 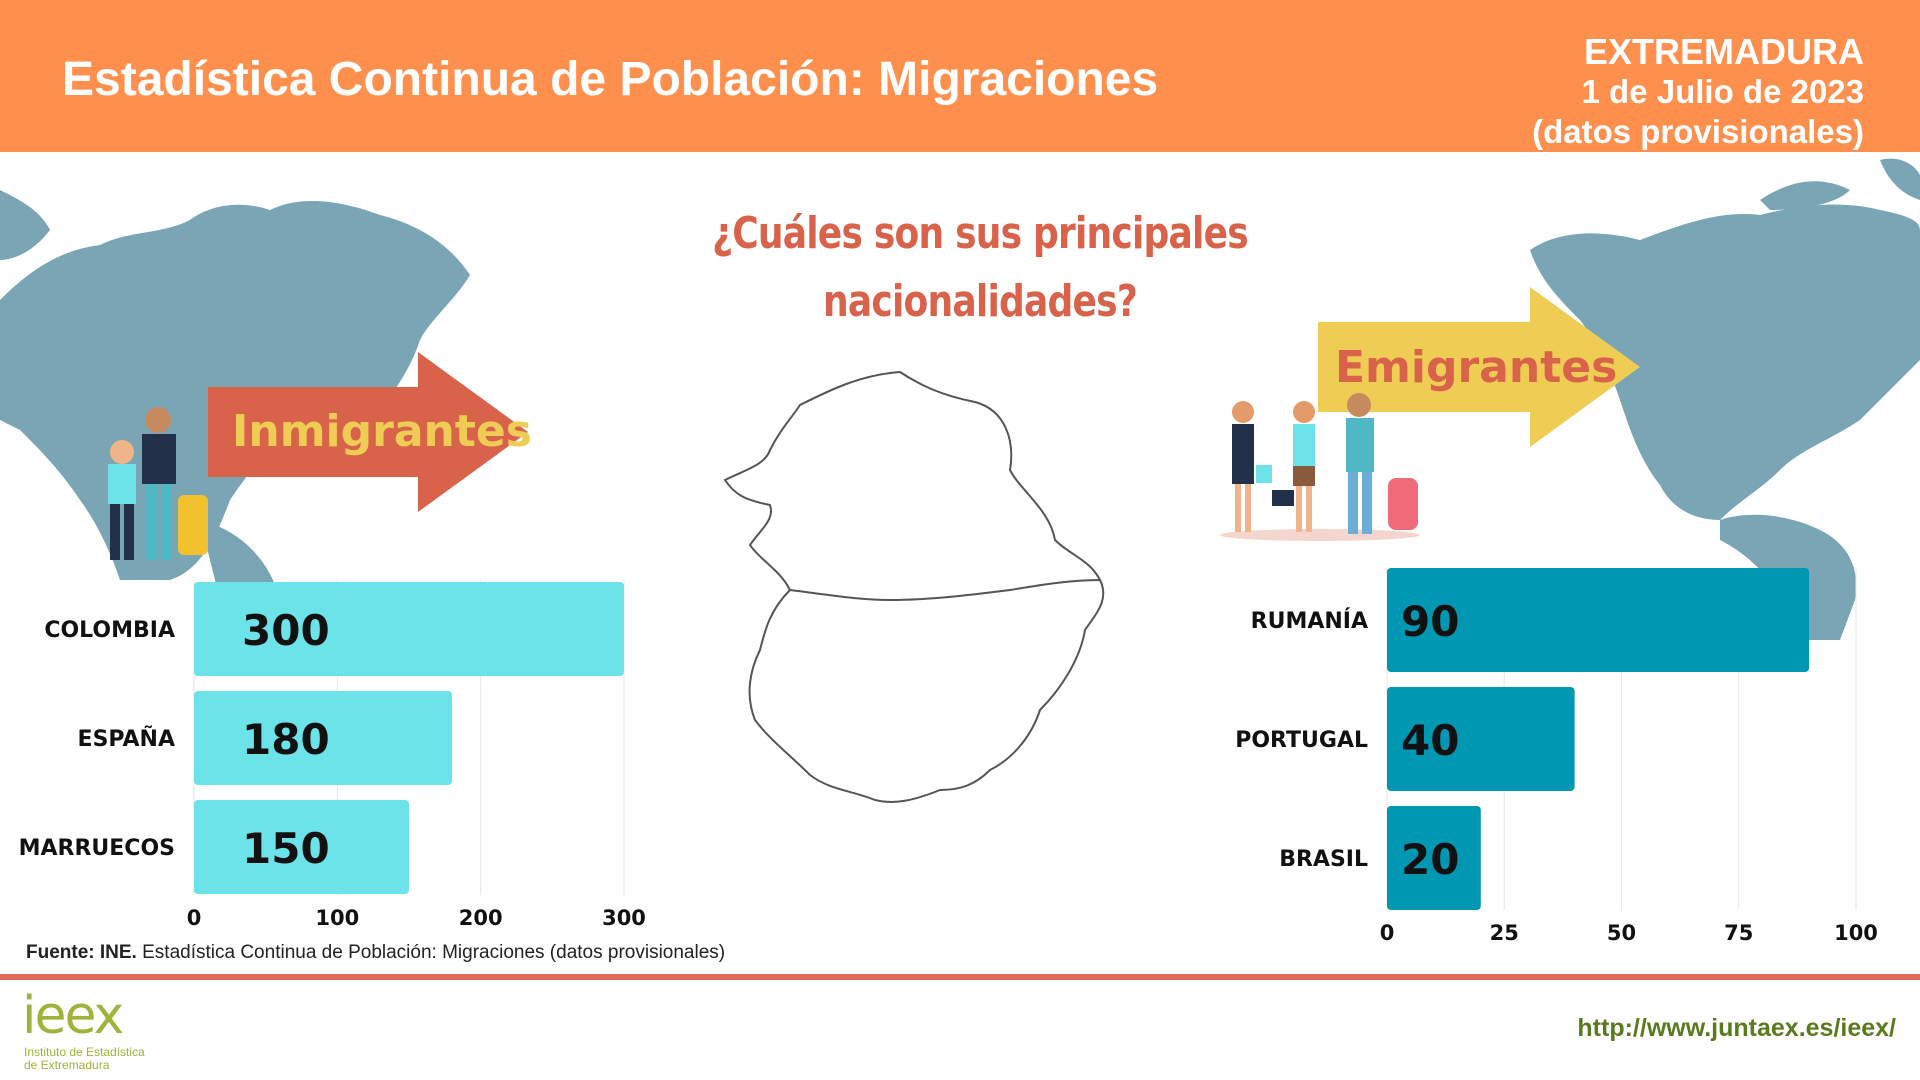 I want to click on emigrants-illustration, so click(x=1320, y=467).